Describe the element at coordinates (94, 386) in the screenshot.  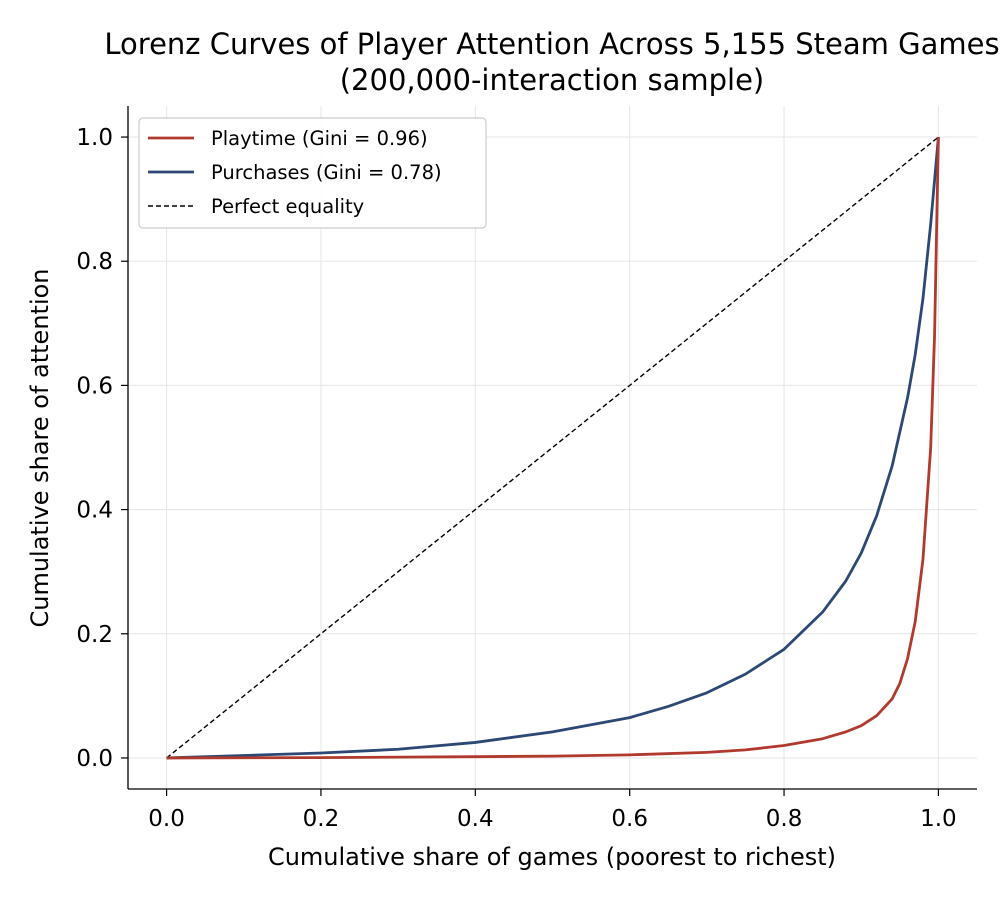
I see `y-tick-label: 0.6` at that location.